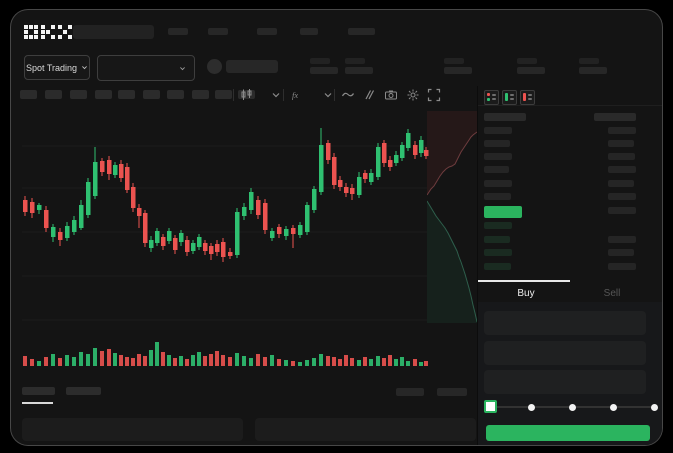  What do you see at coordinates (568, 433) in the screenshot?
I see `submit-buy-button` at bounding box center [568, 433].